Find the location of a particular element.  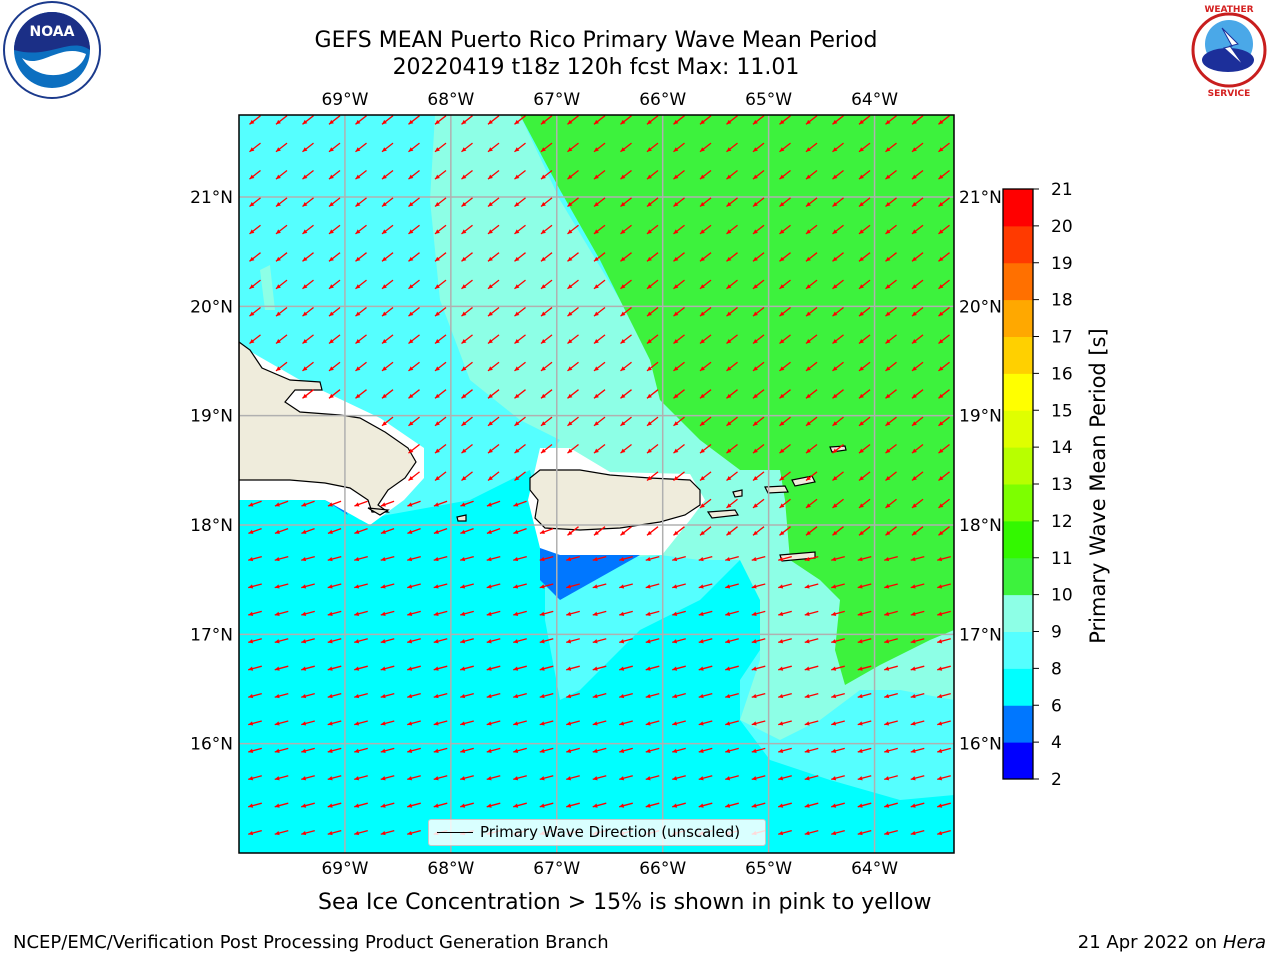

lat-tick-label: 17°N is located at coordinates (211, 635).